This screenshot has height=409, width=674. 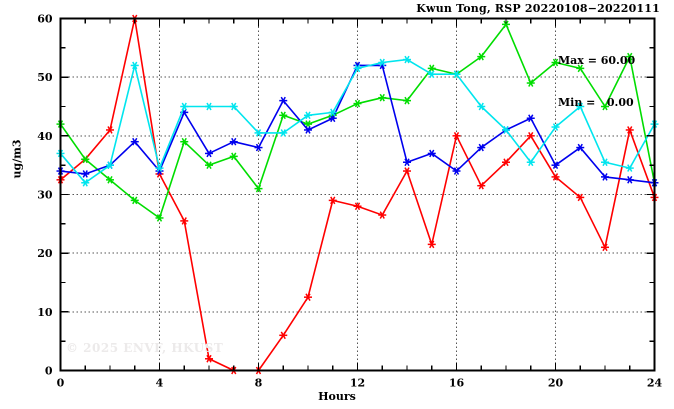 I want to click on y-tick-label: 20, so click(x=45, y=253).